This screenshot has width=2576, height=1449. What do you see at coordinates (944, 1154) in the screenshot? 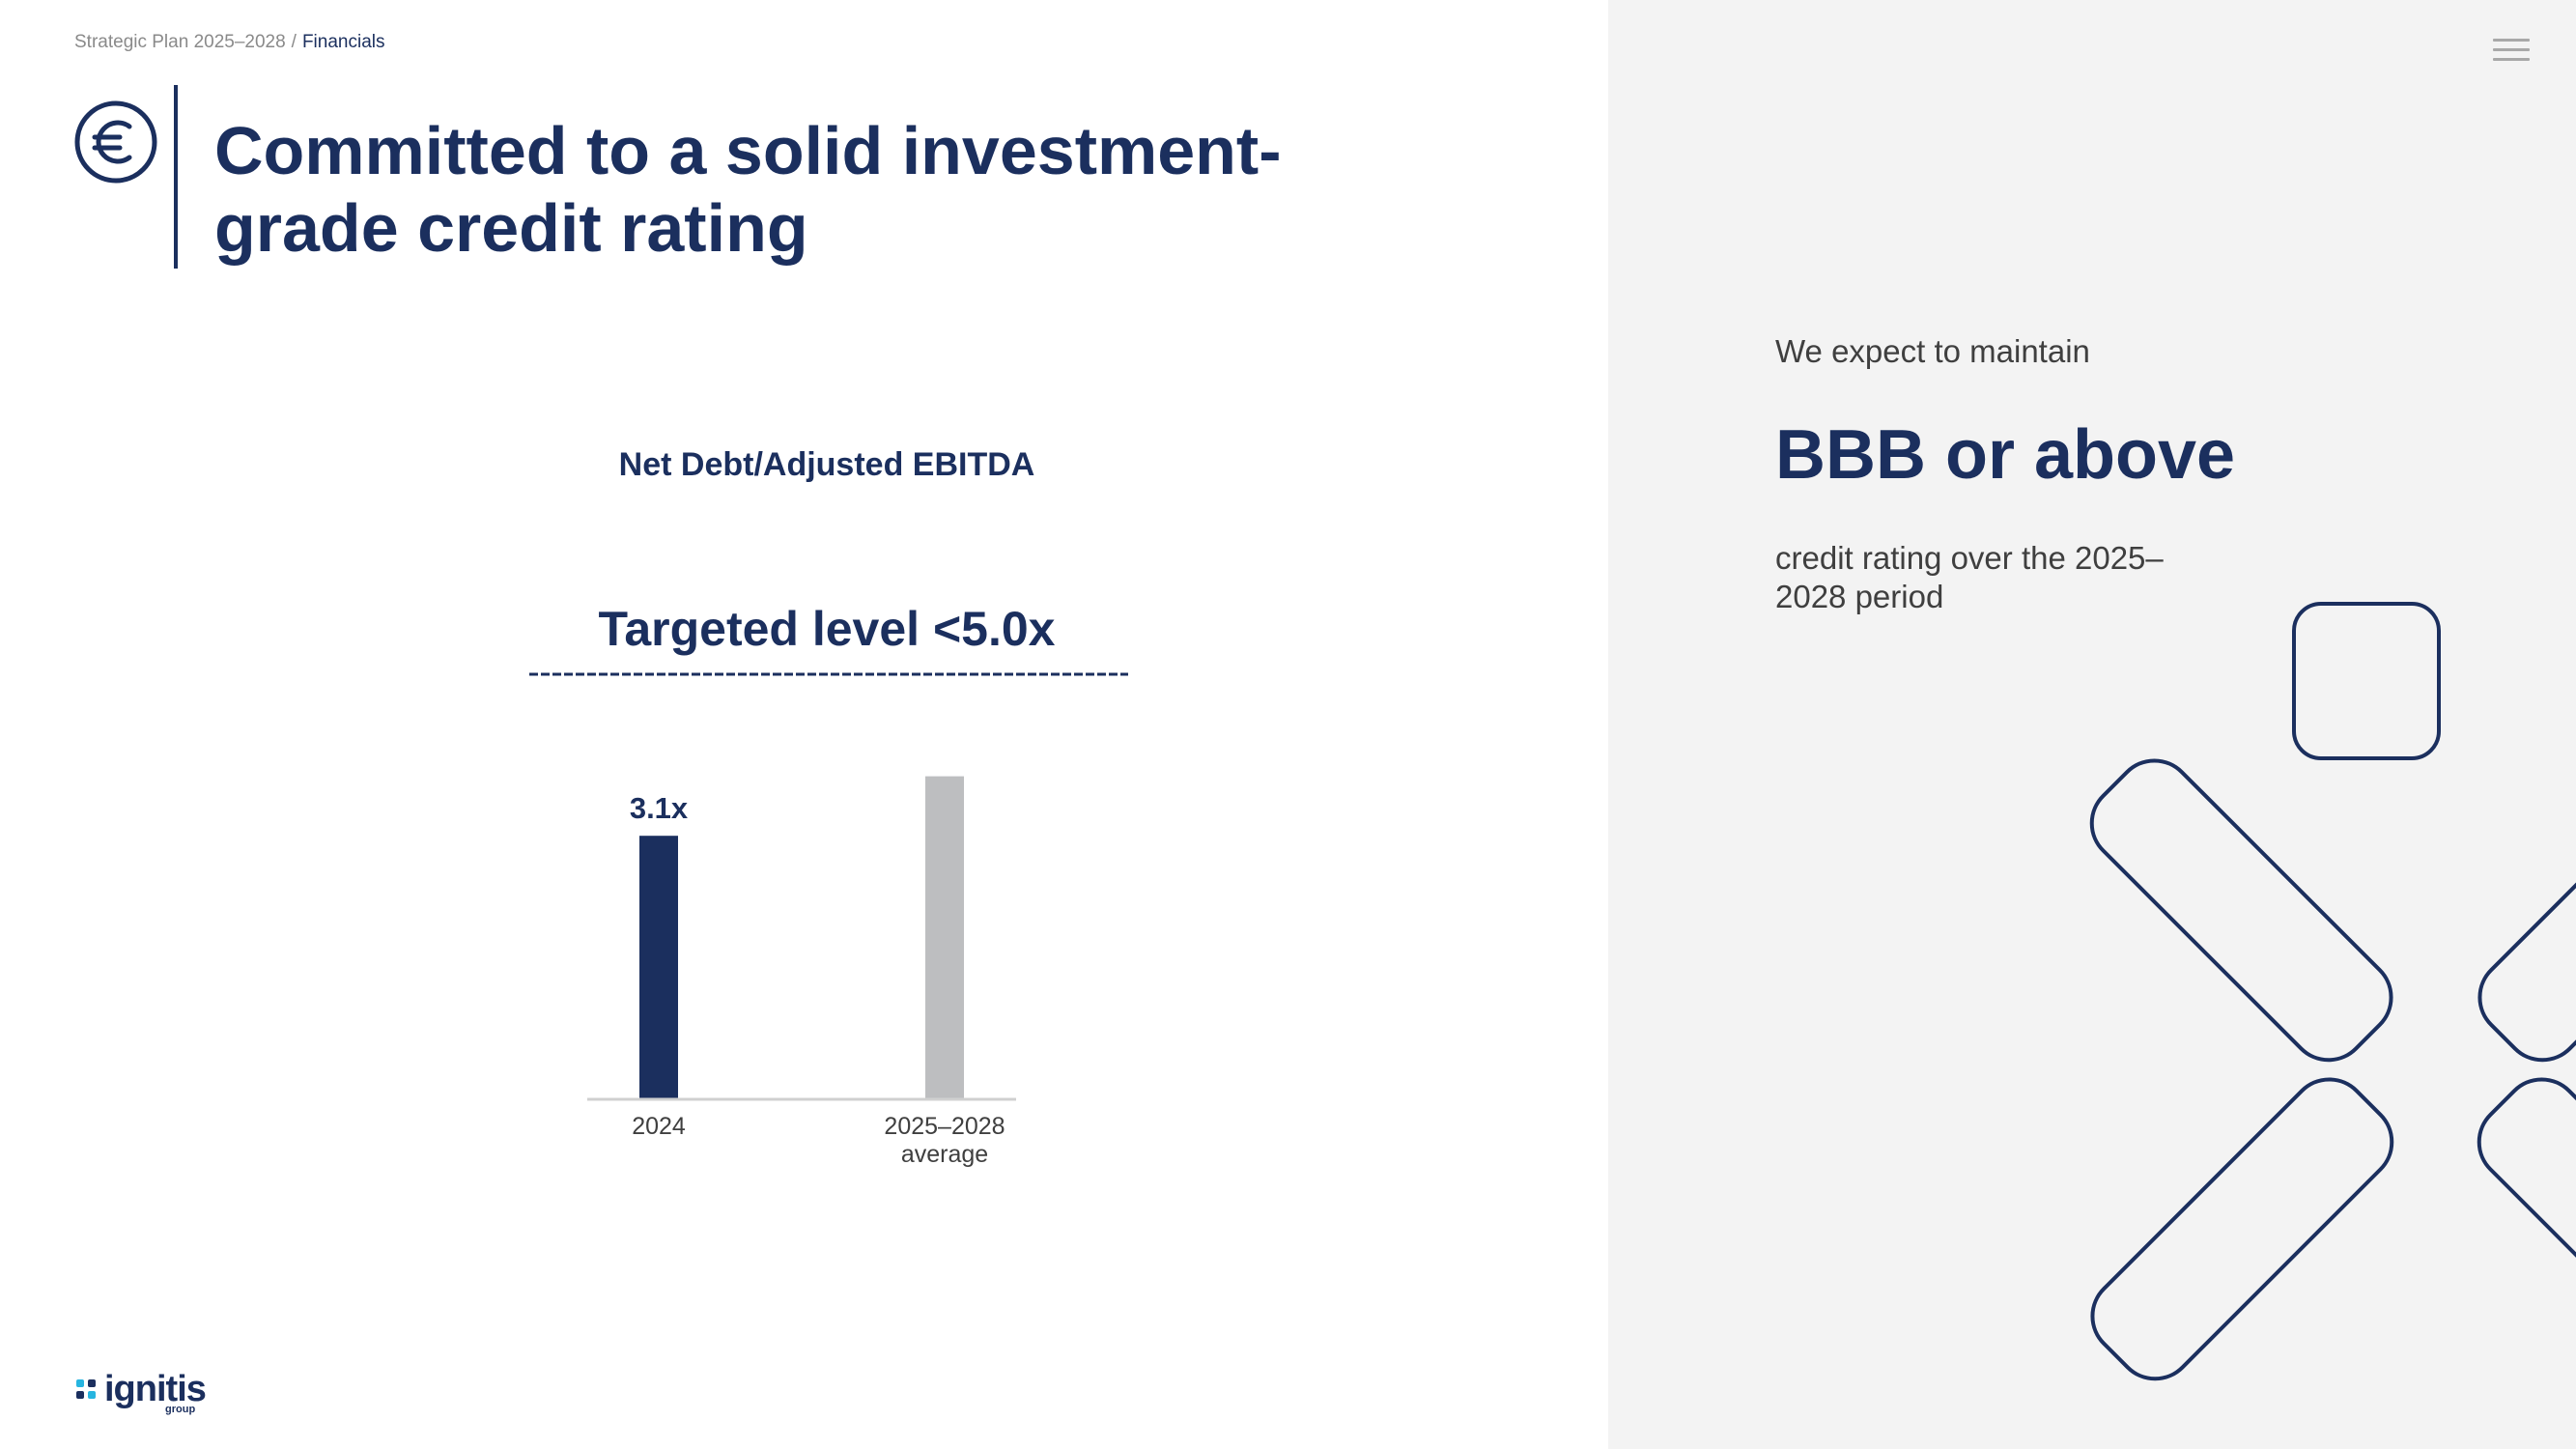
I see `x-tick-label: average` at bounding box center [944, 1154].